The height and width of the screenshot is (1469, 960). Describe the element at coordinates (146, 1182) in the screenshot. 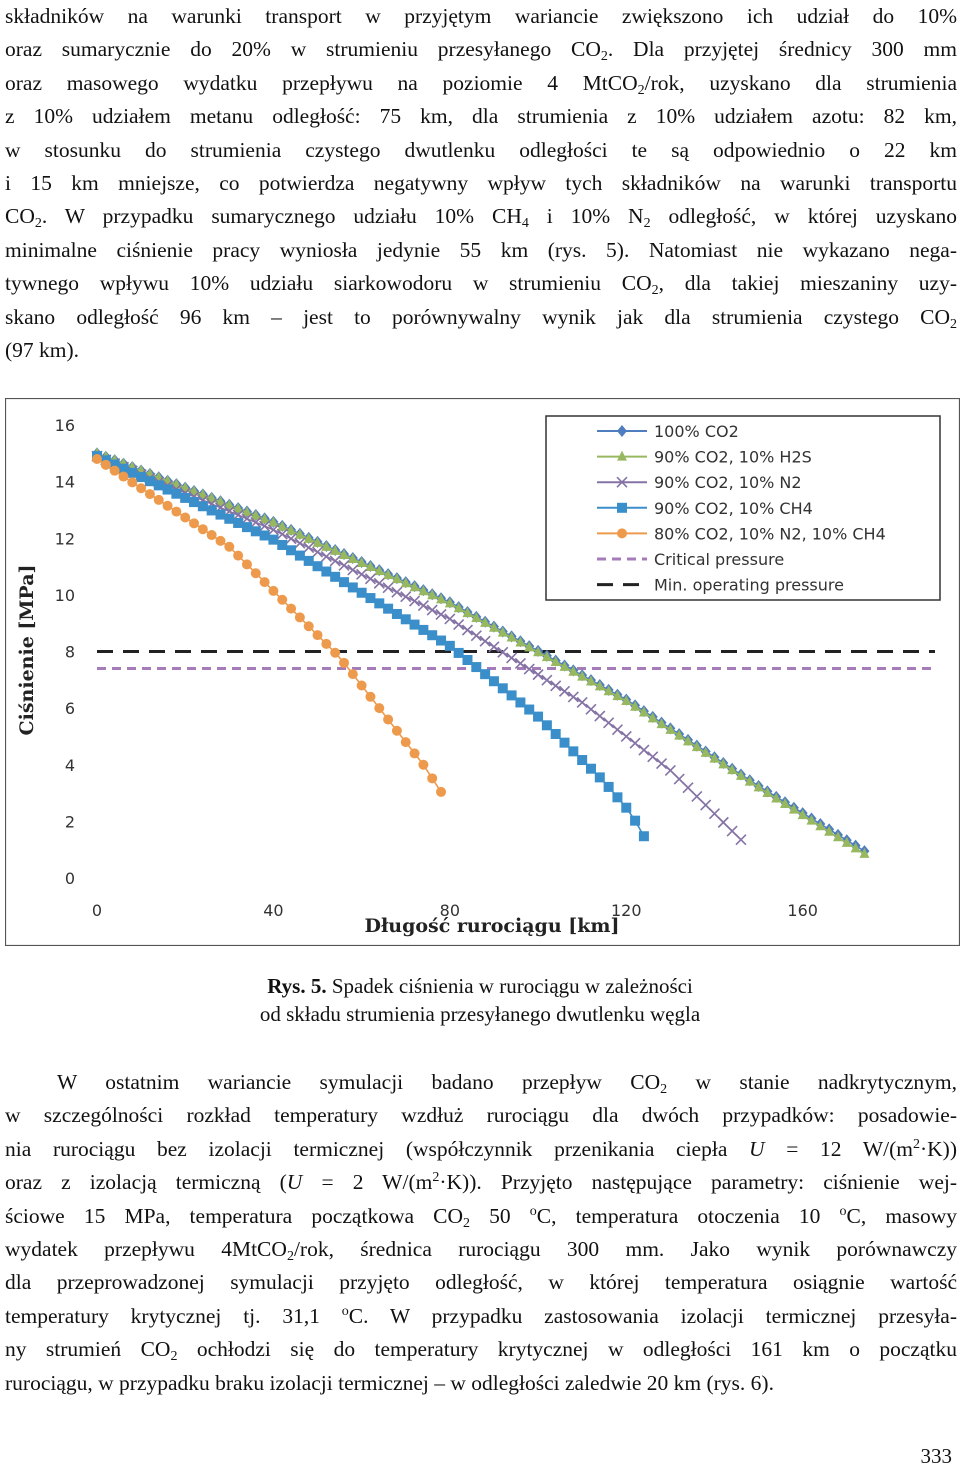

I see `text-run: oraz z izolacją termiczną (` at that location.